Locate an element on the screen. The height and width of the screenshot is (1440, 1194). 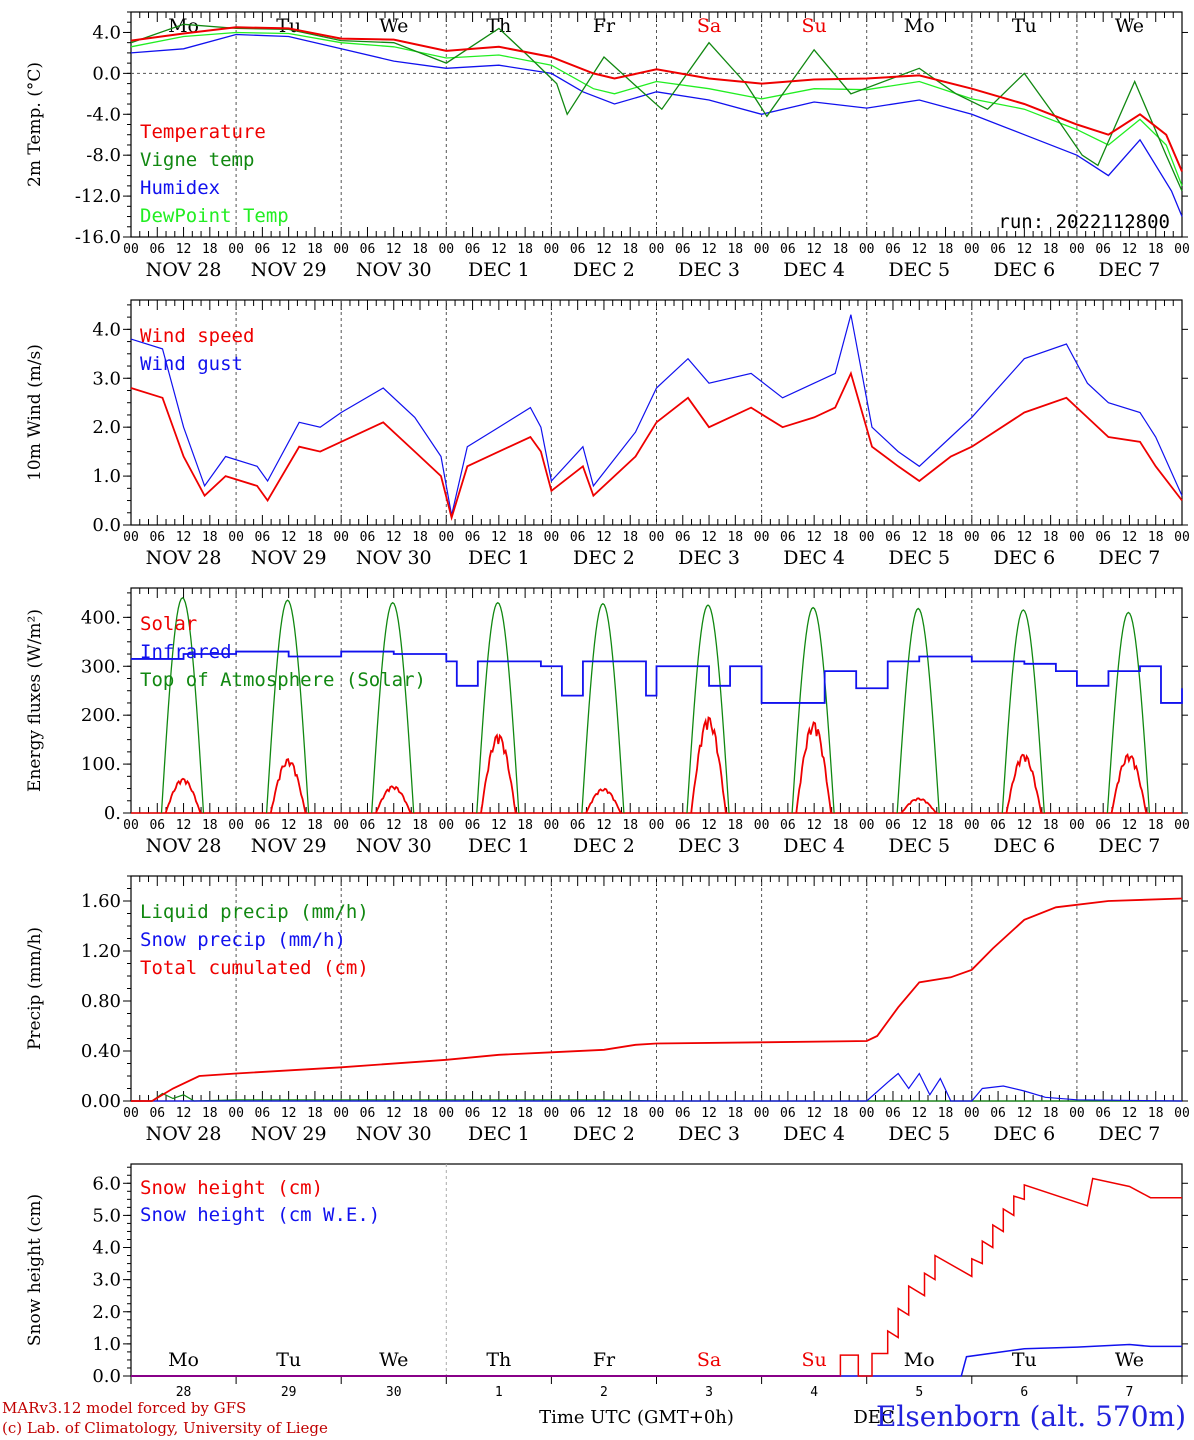
footer-line1: MARv3.12 model forced by GFS is located at coordinates (124, 1408).